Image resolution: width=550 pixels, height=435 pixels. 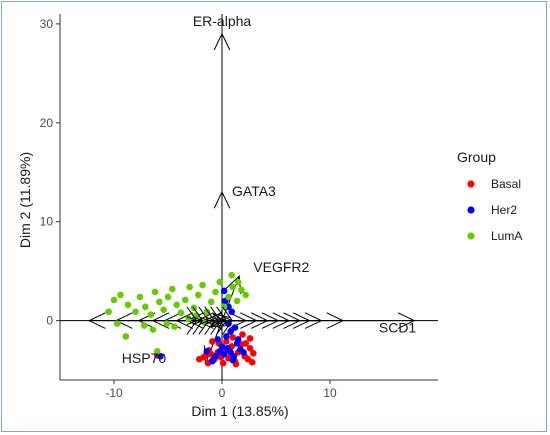 I want to click on data-points, so click(x=181, y=319).